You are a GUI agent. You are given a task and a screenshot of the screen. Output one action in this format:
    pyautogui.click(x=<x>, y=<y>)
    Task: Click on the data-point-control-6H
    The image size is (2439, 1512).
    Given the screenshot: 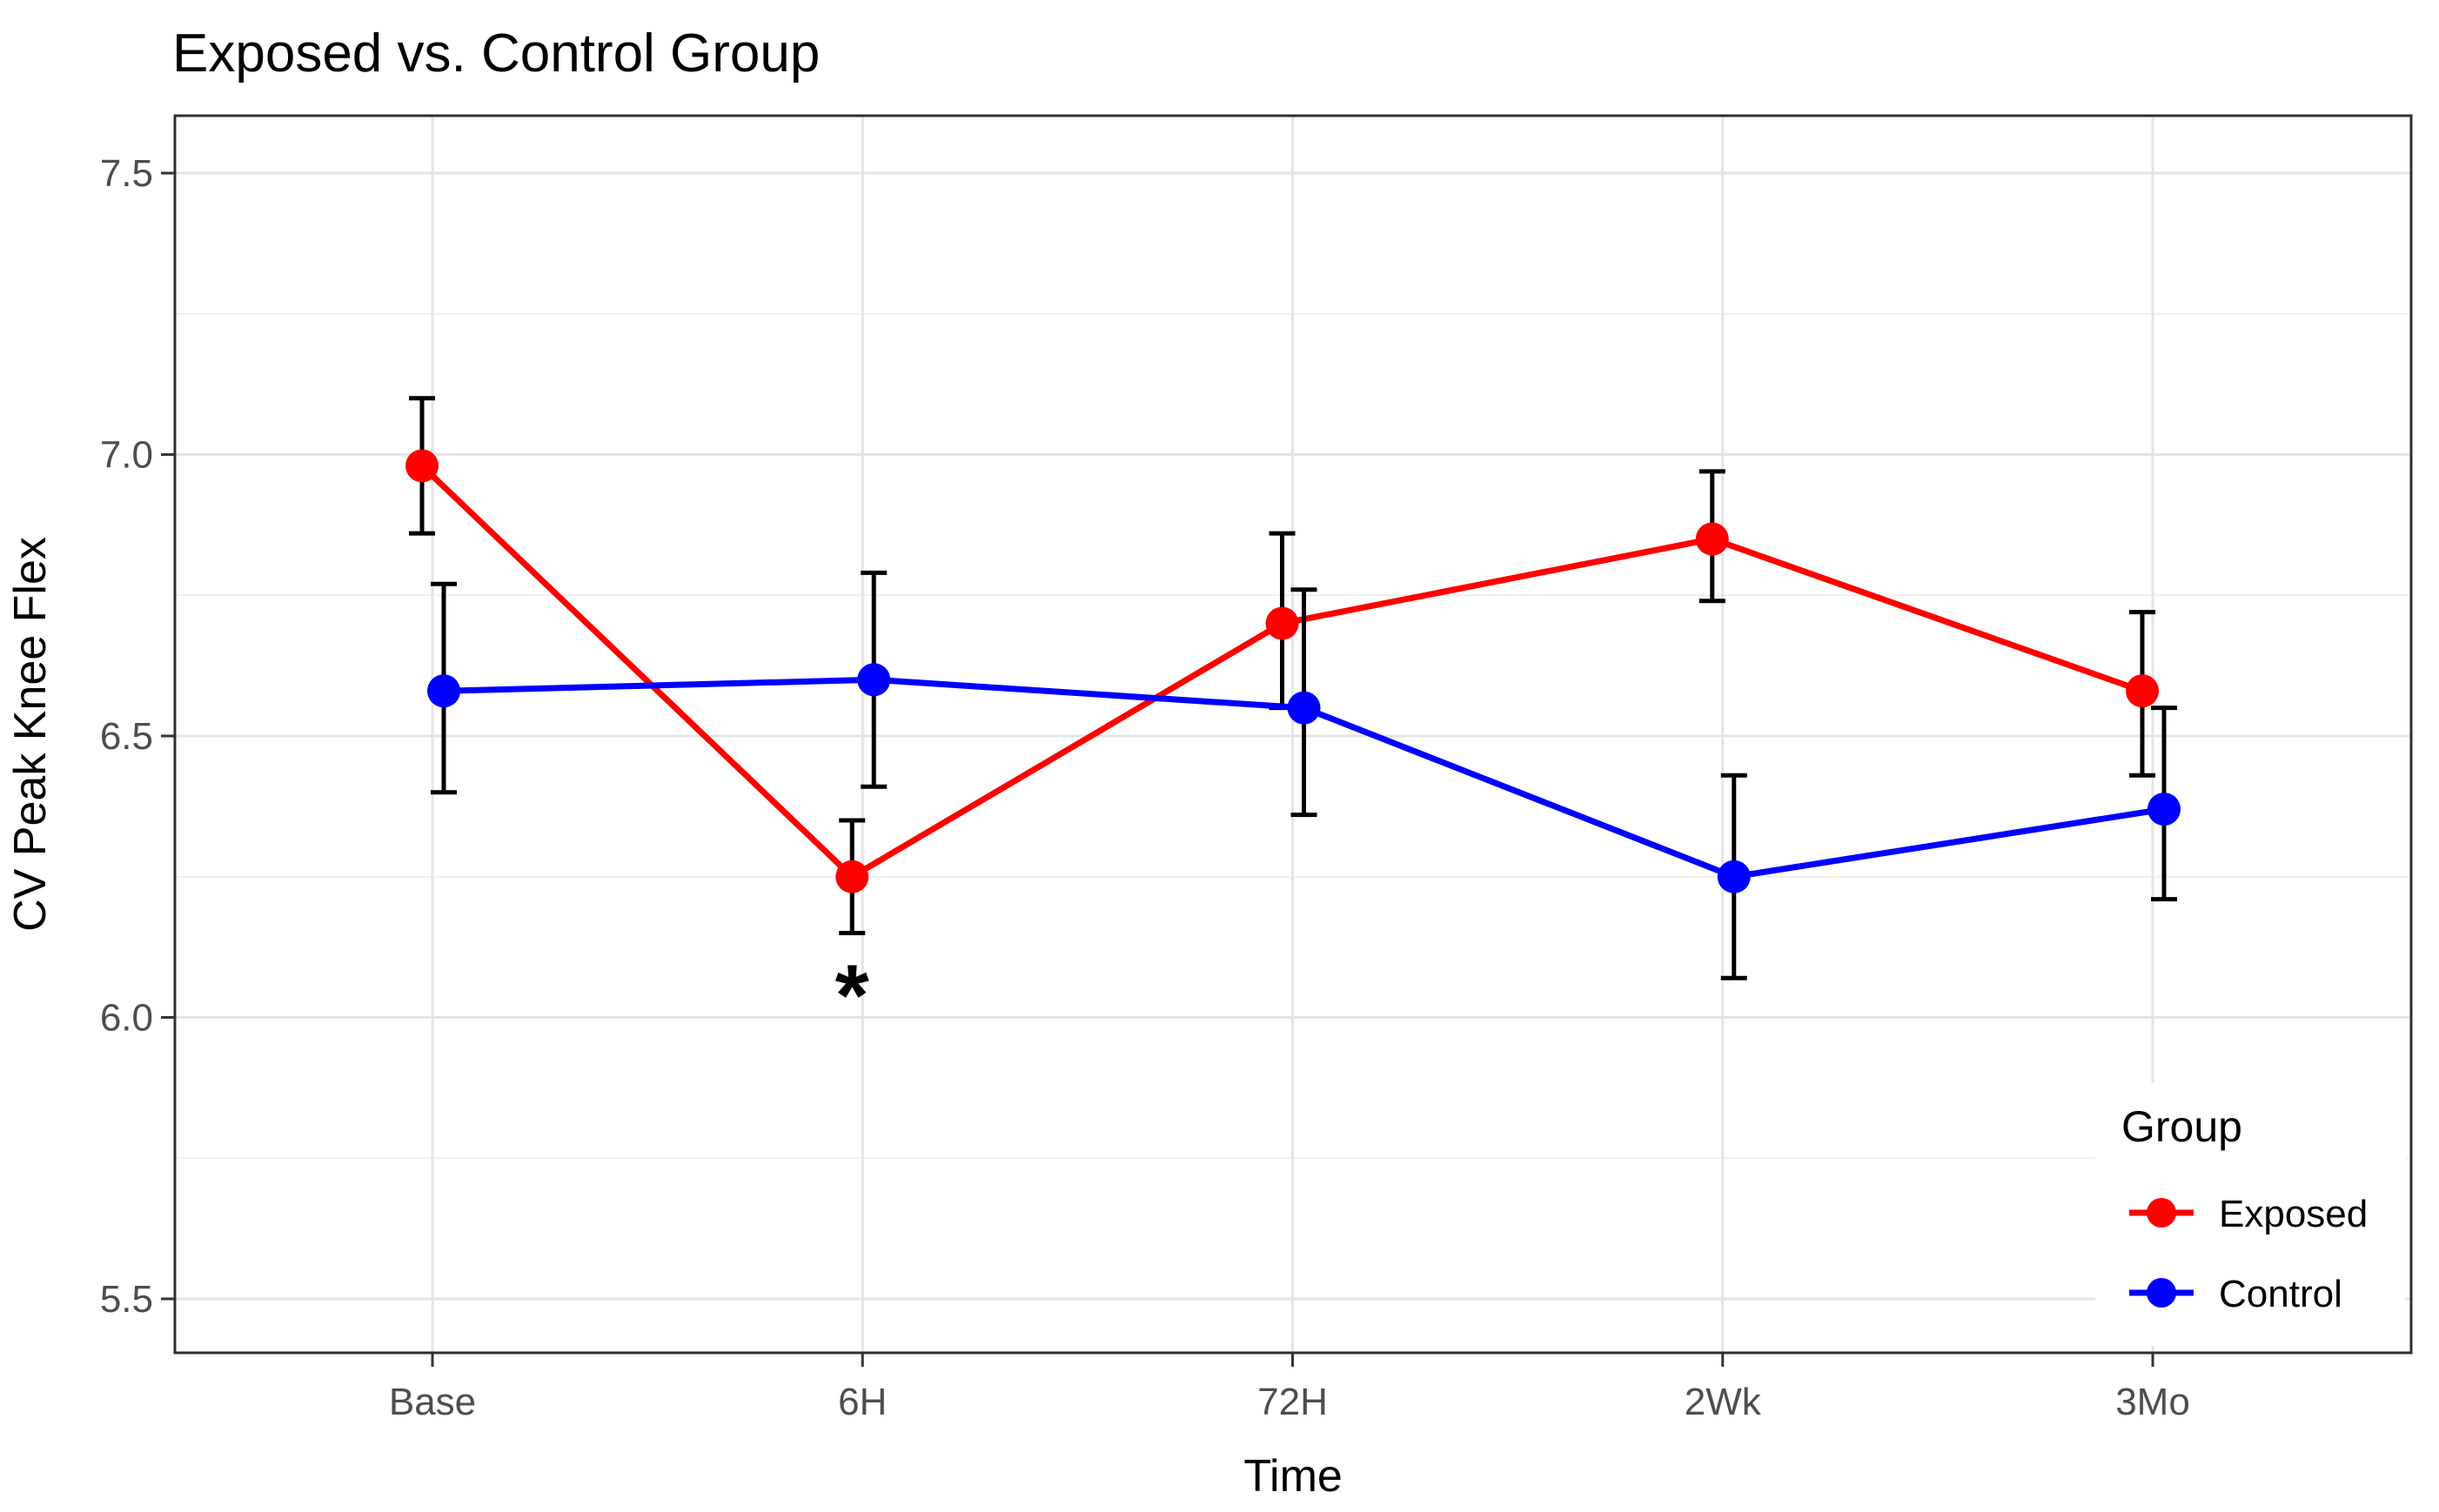 What is the action you would take?
    pyautogui.click(x=874, y=680)
    